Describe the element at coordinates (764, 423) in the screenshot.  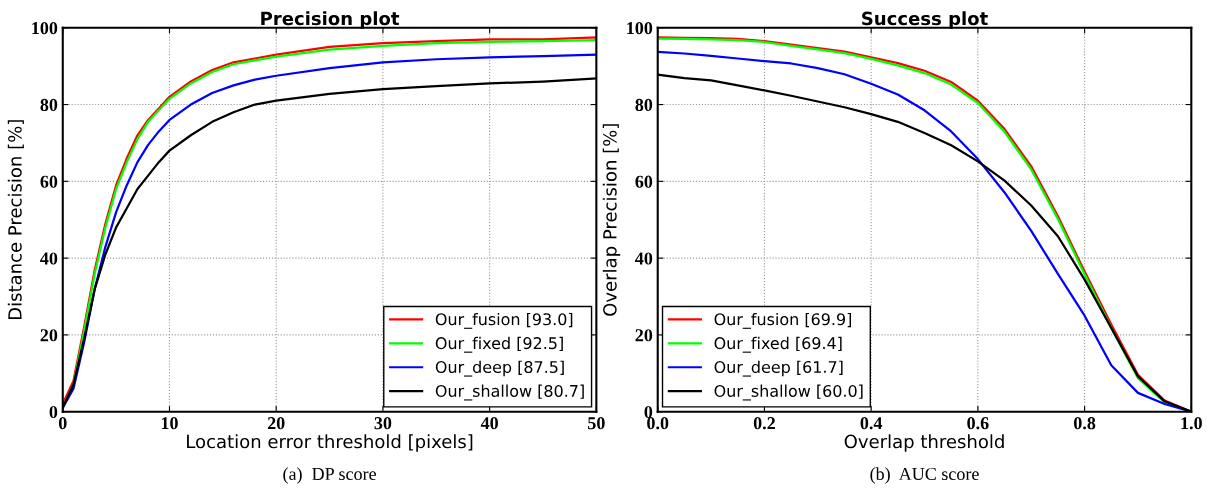
I see `x-tick-label: 0.2` at that location.